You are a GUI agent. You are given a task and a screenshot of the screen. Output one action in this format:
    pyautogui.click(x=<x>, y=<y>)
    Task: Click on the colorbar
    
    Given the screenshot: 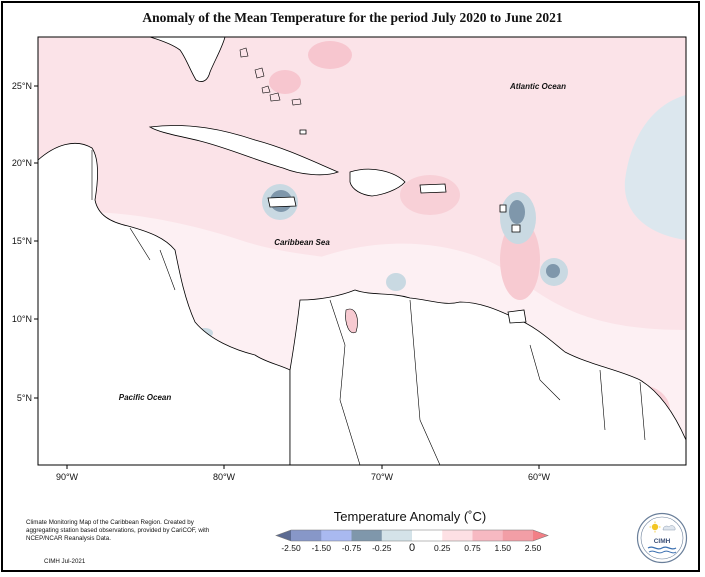 What is the action you would take?
    pyautogui.click(x=412, y=535)
    